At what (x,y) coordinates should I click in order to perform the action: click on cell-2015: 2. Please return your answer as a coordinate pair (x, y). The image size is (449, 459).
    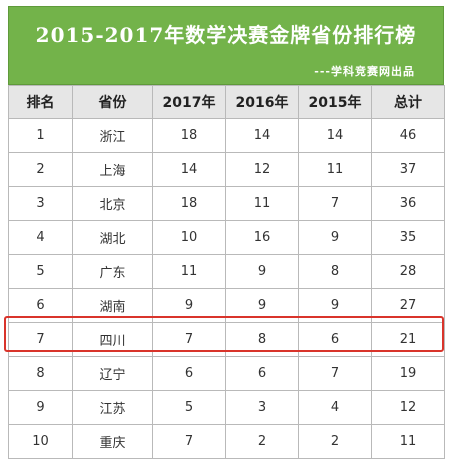
    Looking at the image, I should click on (335, 441).